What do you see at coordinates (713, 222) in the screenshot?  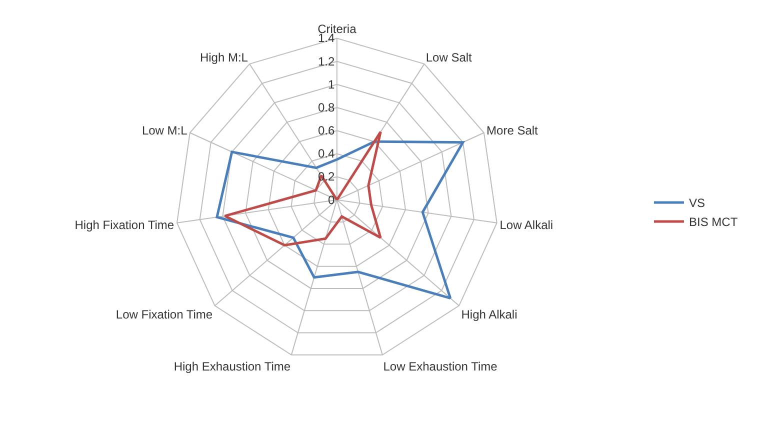 I see `legend-label: BIS MCT` at bounding box center [713, 222].